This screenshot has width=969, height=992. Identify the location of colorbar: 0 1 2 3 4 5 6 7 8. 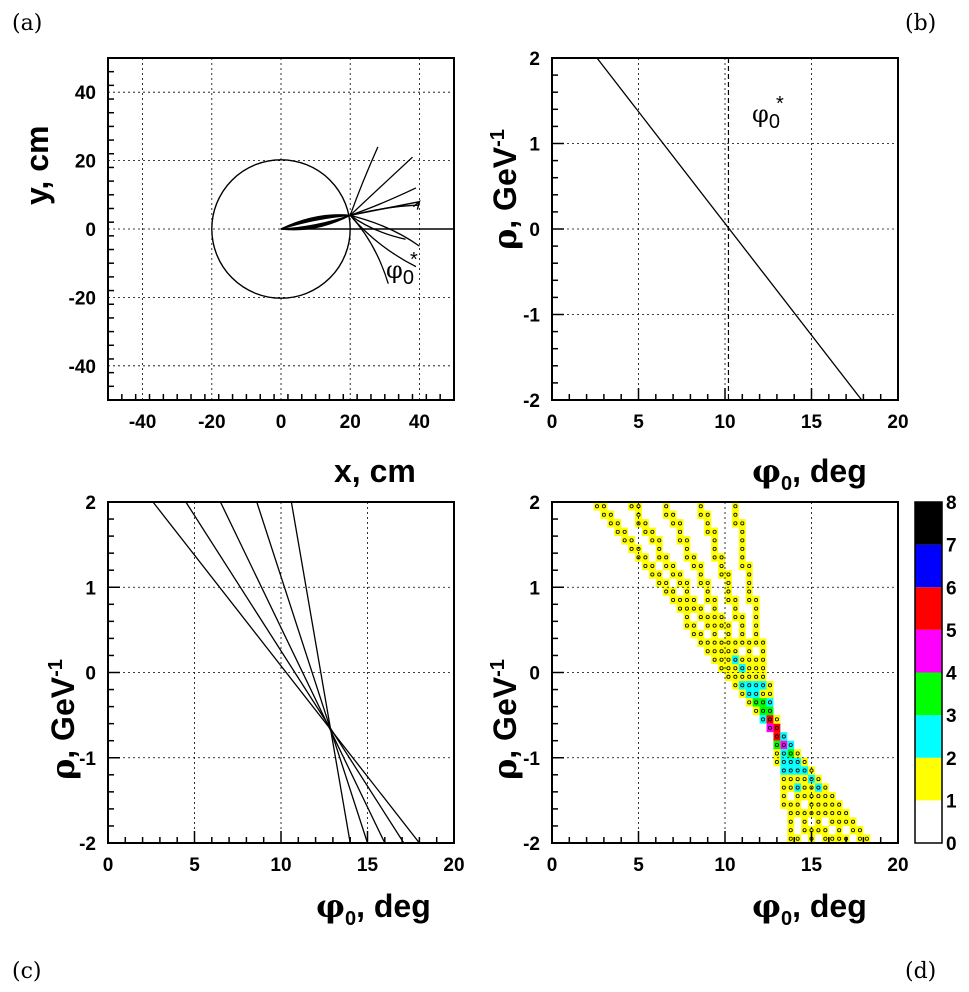
(935, 674).